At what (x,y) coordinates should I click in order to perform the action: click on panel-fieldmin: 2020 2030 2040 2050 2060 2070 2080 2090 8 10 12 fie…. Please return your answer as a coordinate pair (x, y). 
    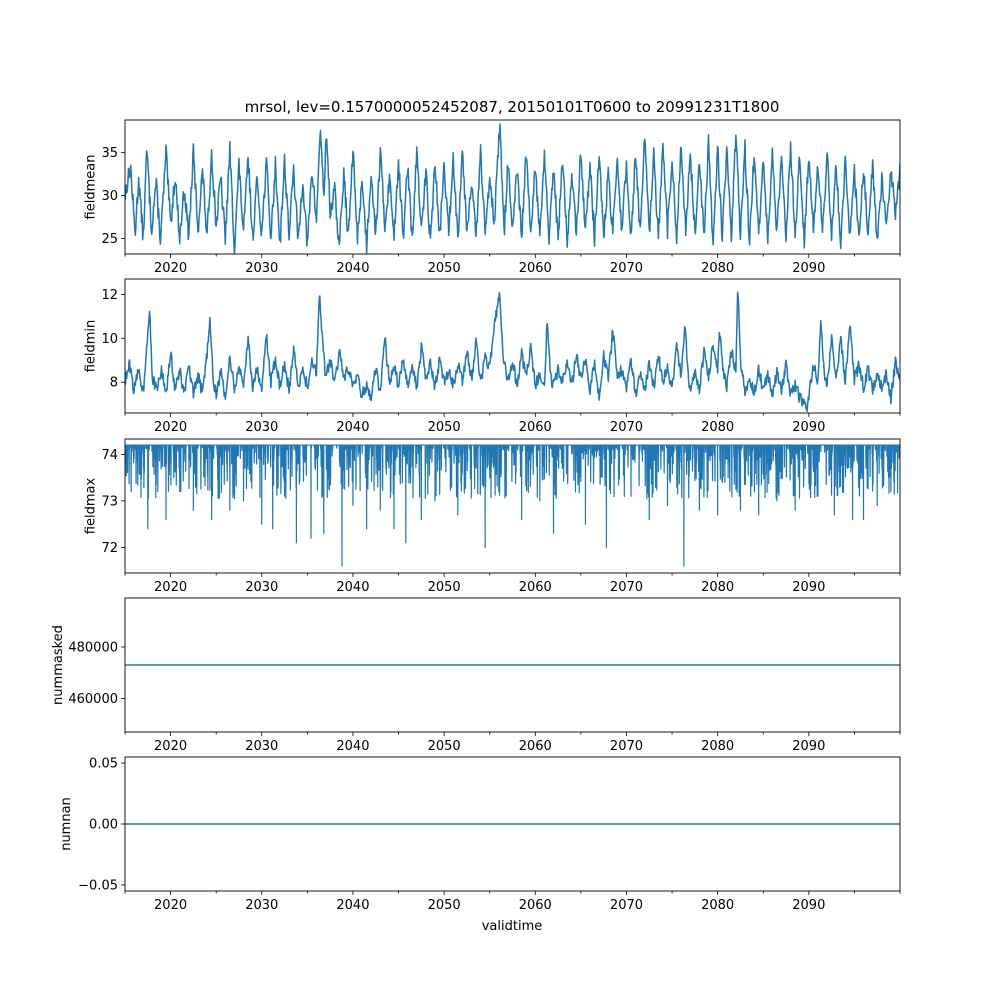
    Looking at the image, I should click on (492, 356).